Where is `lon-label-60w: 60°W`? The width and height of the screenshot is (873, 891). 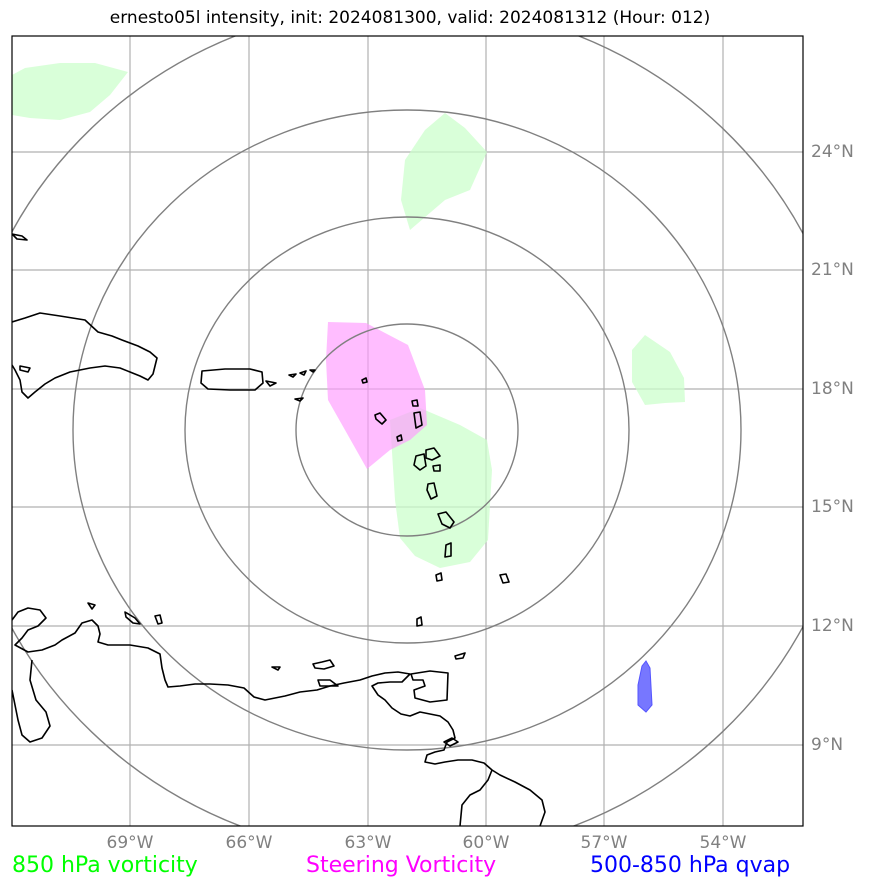
lon-label-60w: 60°W is located at coordinates (486, 843).